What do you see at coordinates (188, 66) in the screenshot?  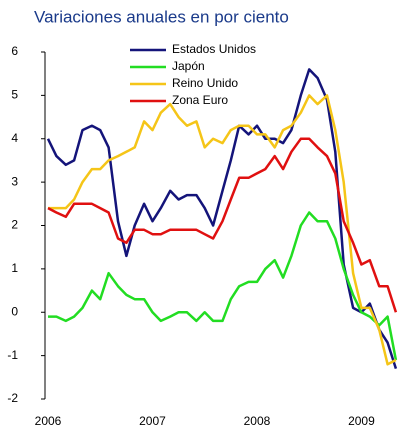 I see `legend-label: Japón` at bounding box center [188, 66].